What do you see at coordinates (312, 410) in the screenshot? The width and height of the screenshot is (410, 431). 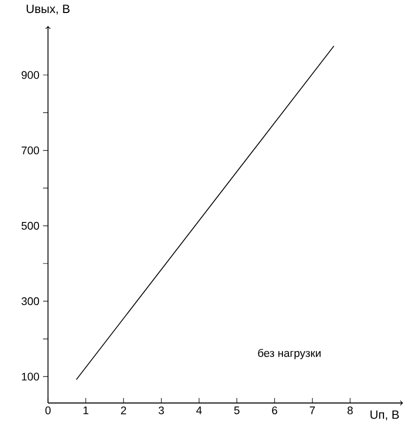 I see `x-tick-label: 7` at bounding box center [312, 410].